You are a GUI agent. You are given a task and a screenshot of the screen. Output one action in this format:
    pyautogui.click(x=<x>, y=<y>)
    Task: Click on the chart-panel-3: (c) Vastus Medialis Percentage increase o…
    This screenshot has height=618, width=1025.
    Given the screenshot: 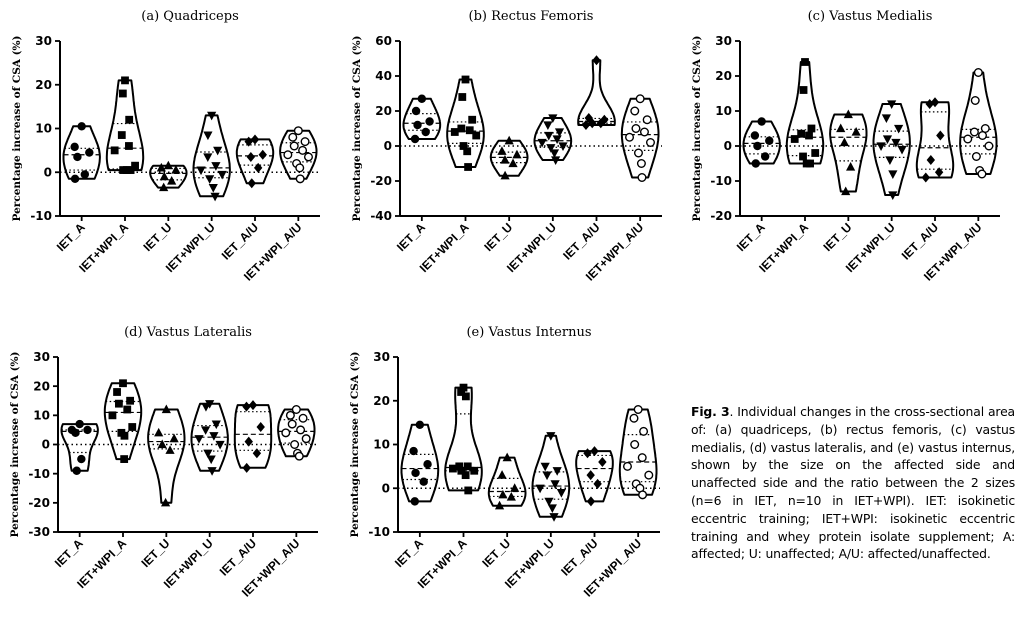 What is the action you would take?
    pyautogui.click(x=845, y=146)
    